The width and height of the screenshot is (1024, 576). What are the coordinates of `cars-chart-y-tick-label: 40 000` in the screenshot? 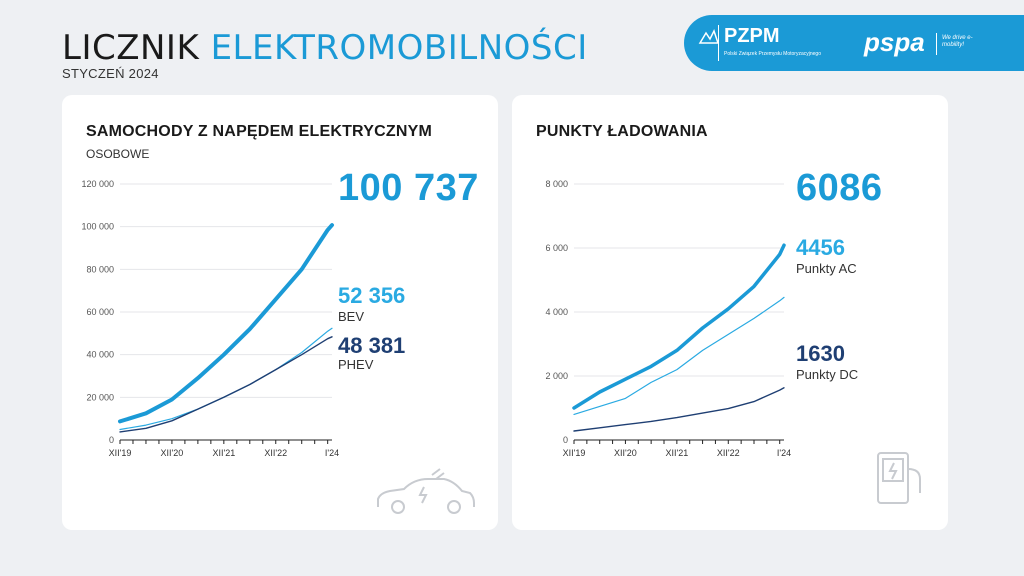 It's located at (100, 355).